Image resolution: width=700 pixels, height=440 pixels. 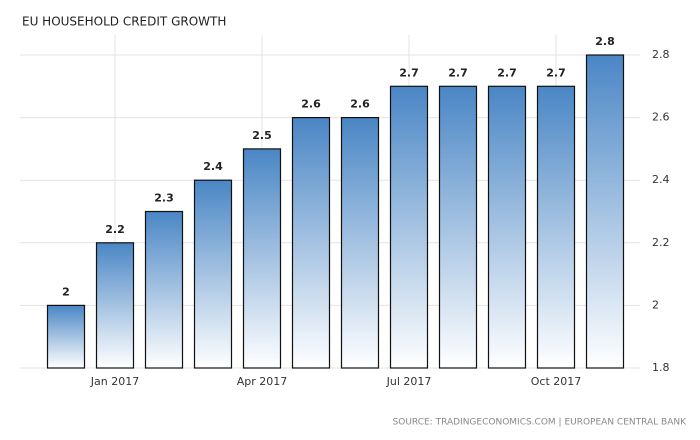 I want to click on chart-title: EU HOUSEHOLD CREDIT GROWTH, so click(x=124, y=22).